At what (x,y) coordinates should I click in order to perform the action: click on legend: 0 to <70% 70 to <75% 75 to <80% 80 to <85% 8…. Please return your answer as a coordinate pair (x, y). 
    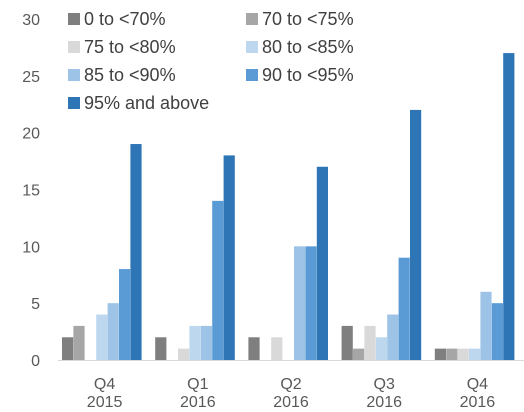
    Looking at the image, I should click on (211, 61).